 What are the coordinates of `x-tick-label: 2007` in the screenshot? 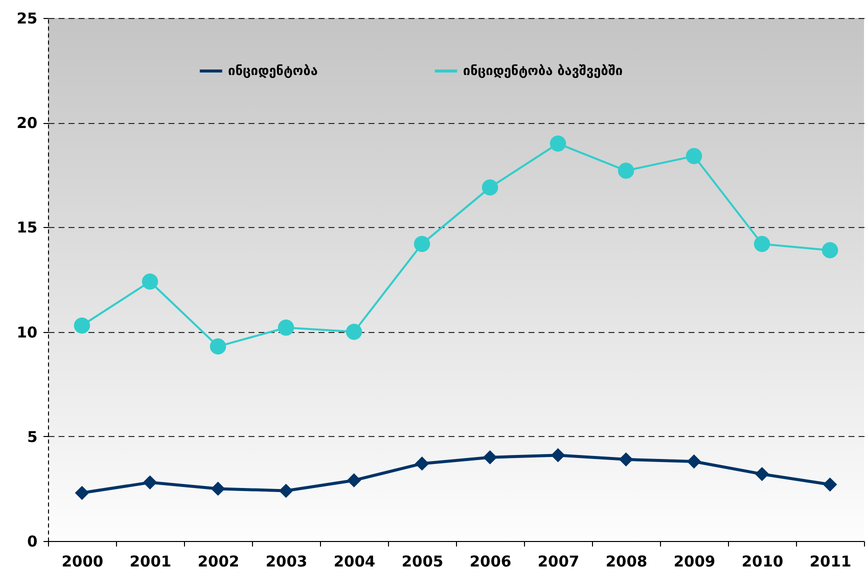 It's located at (559, 561).